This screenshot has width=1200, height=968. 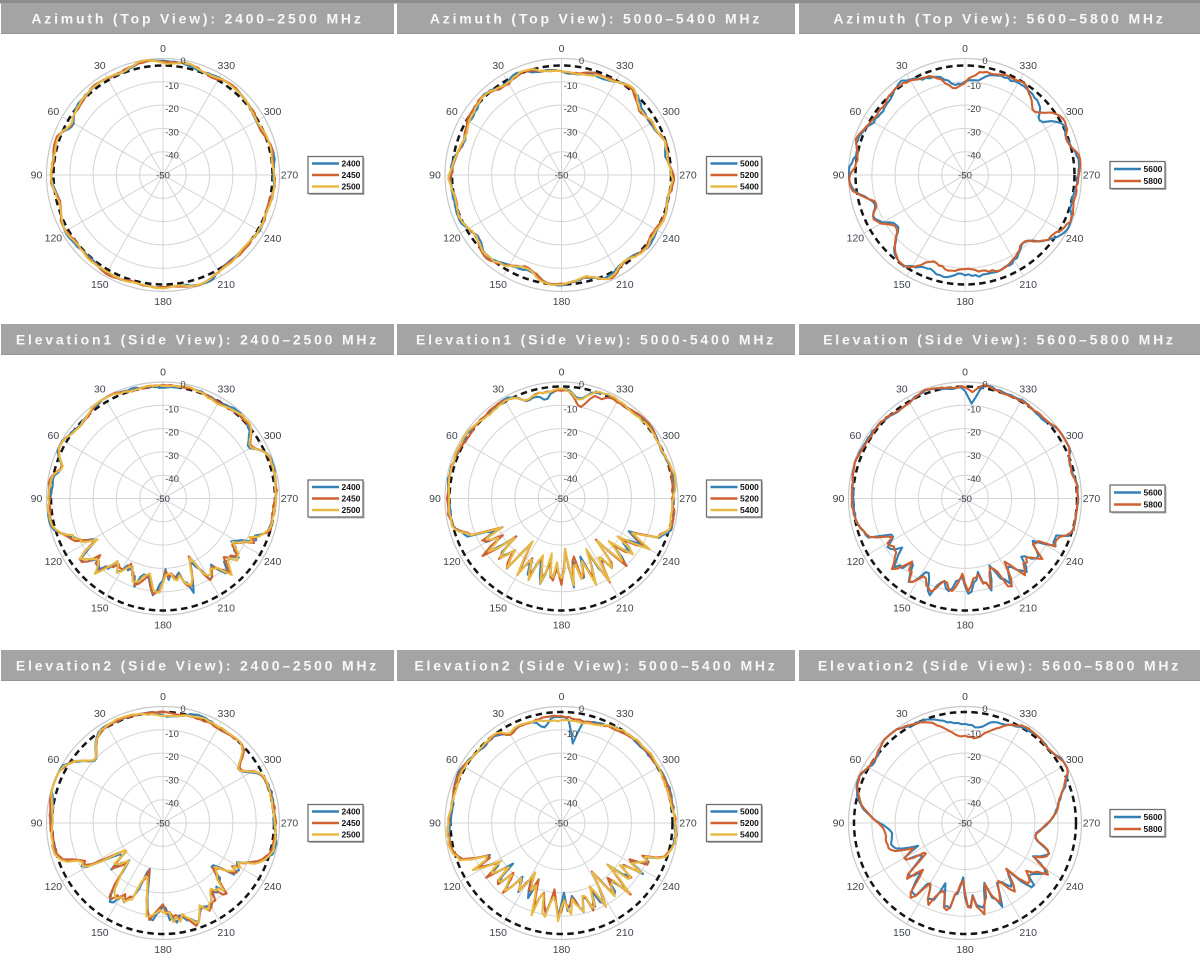 What do you see at coordinates (596, 19) in the screenshot?
I see `svg-text:Azimuth (Top View): 5000–5400: Azimuth (Top View): 5000–5400 MHz` at bounding box center [596, 19].